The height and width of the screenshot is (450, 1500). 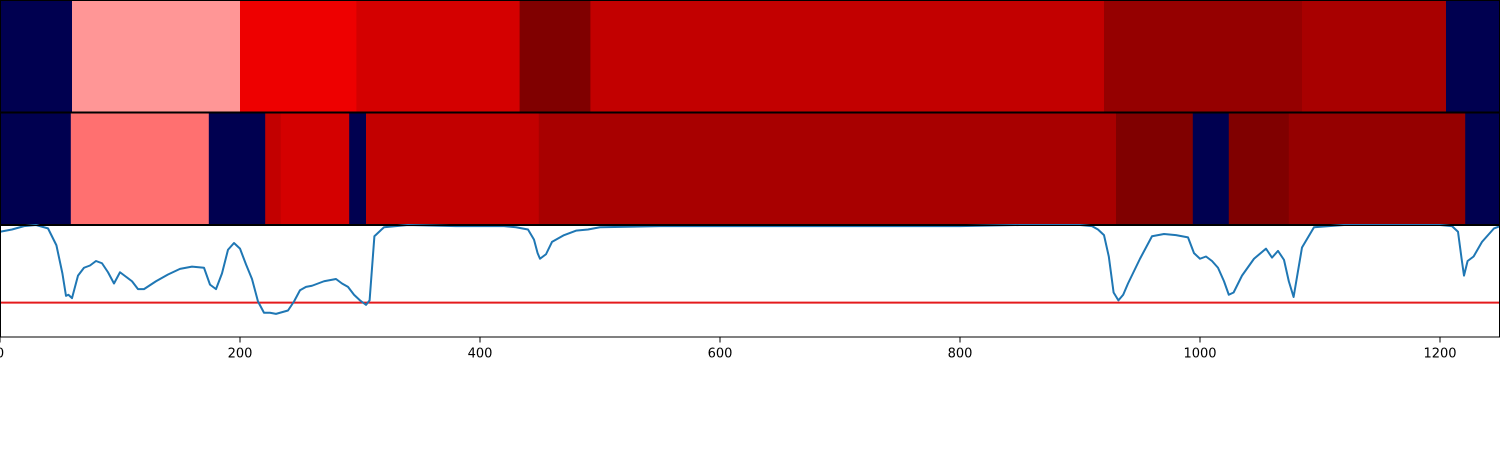 I want to click on x-tick-label-0: 0, so click(x=2, y=354).